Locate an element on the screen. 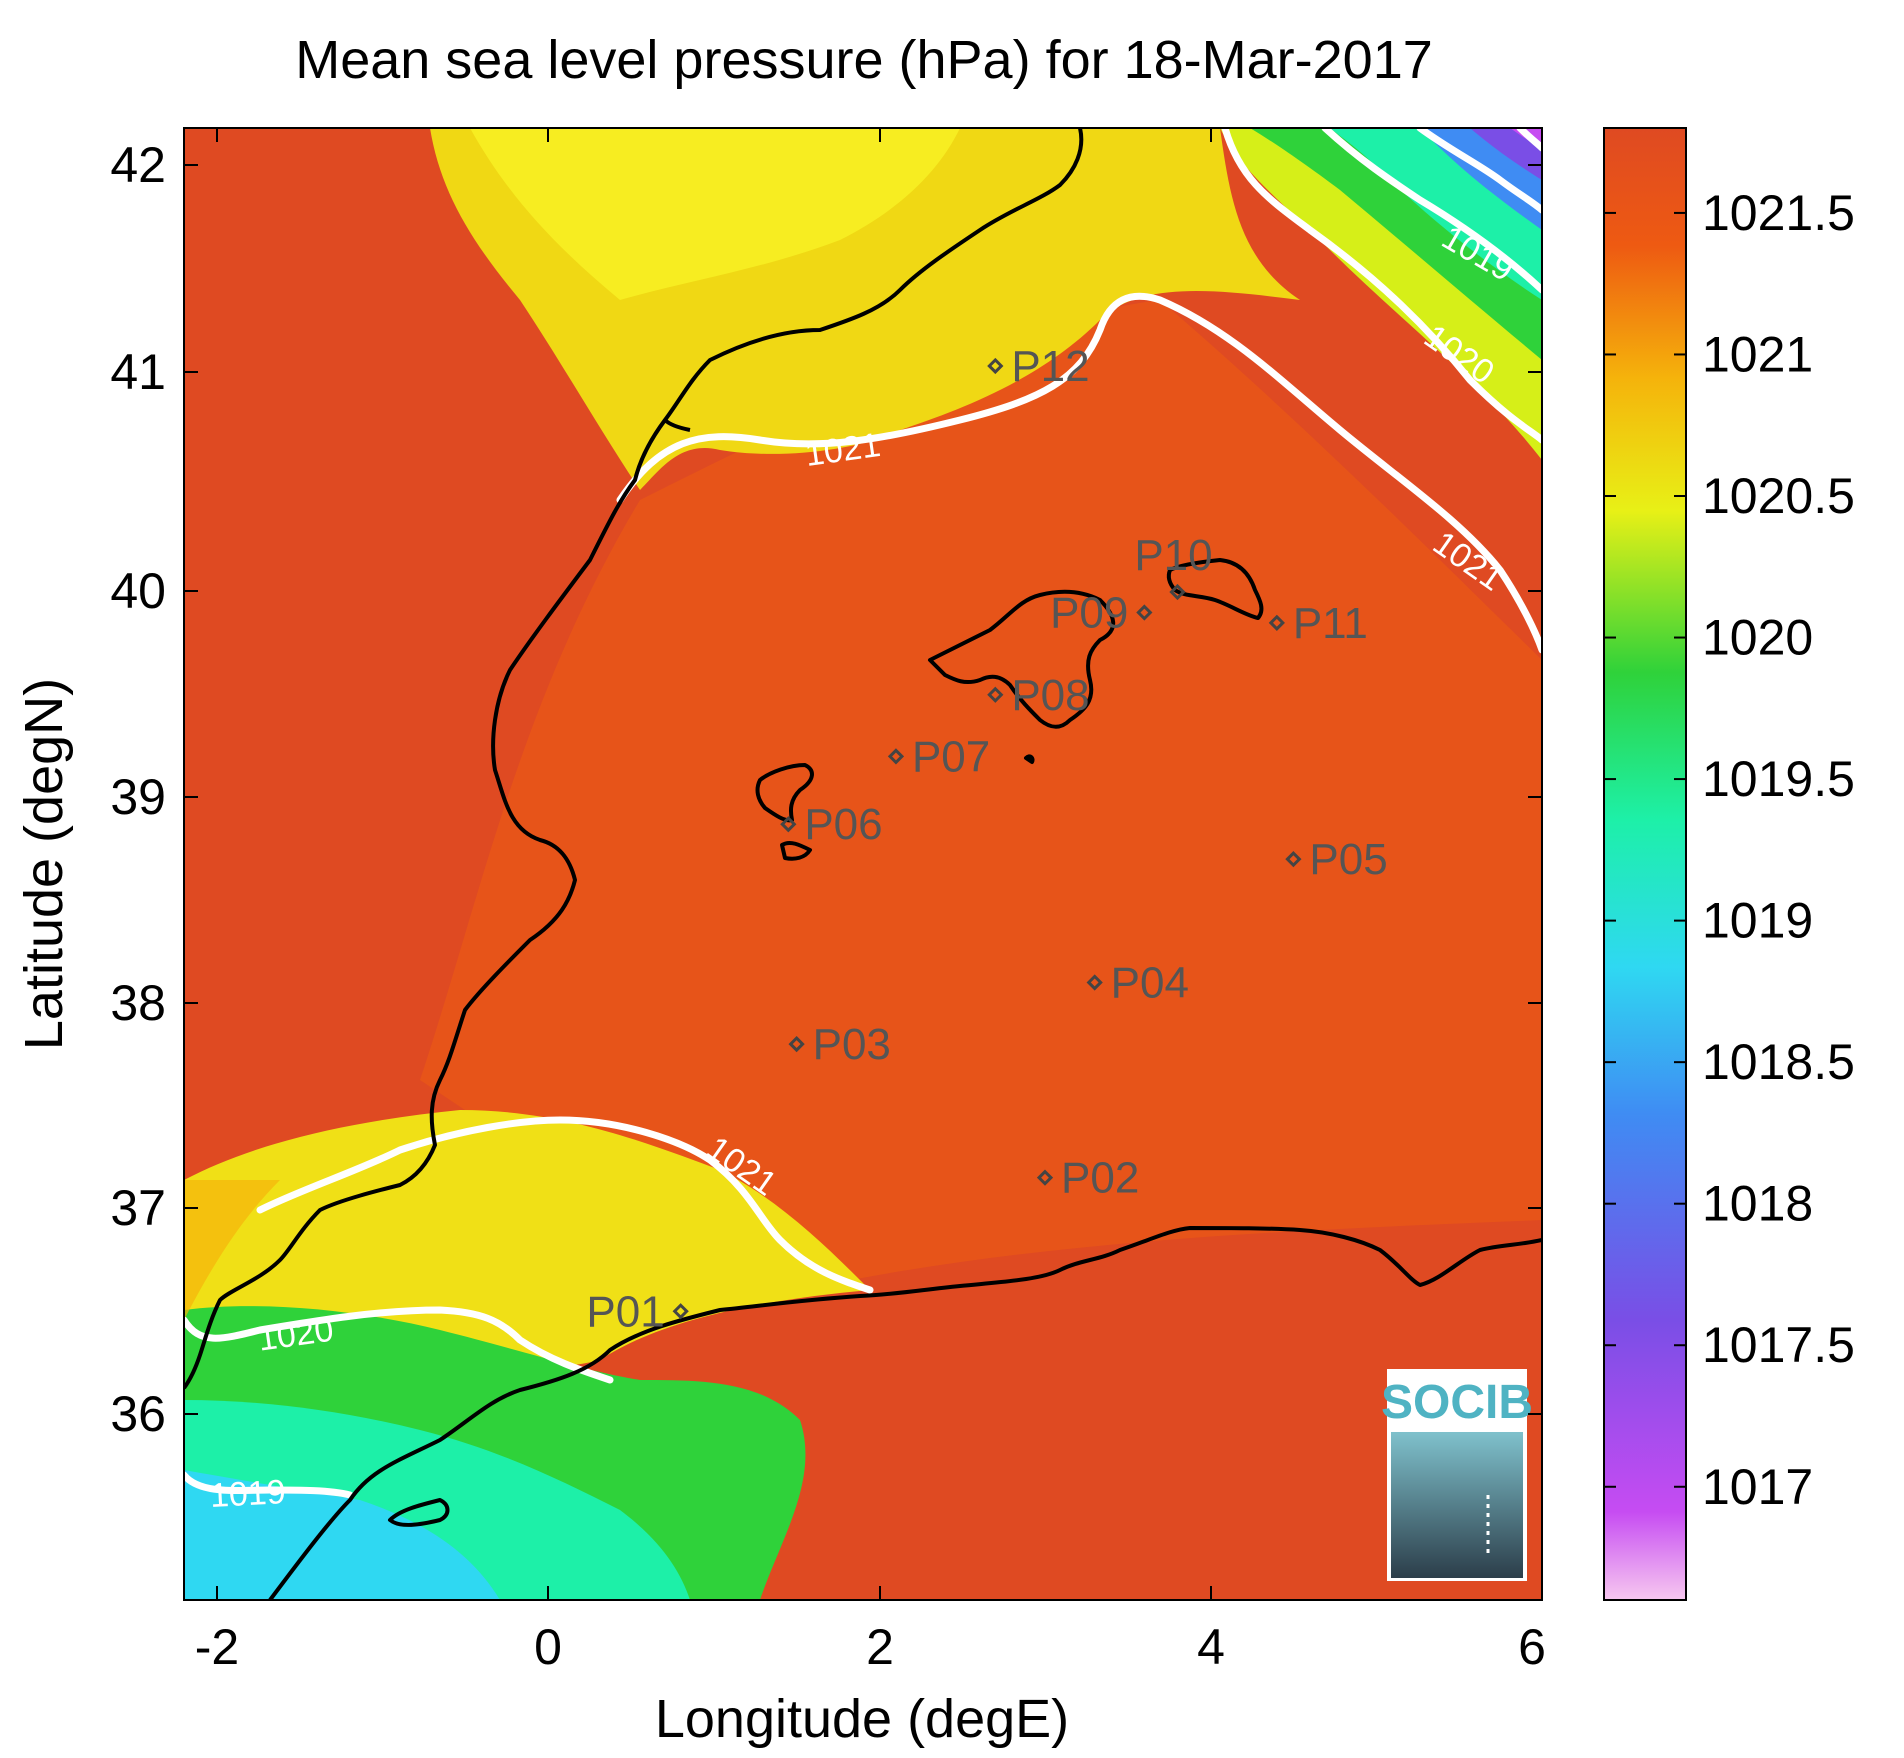 Image resolution: width=1904 pixels, height=1758 pixels. y-tick-label: 39 is located at coordinates (138, 797).